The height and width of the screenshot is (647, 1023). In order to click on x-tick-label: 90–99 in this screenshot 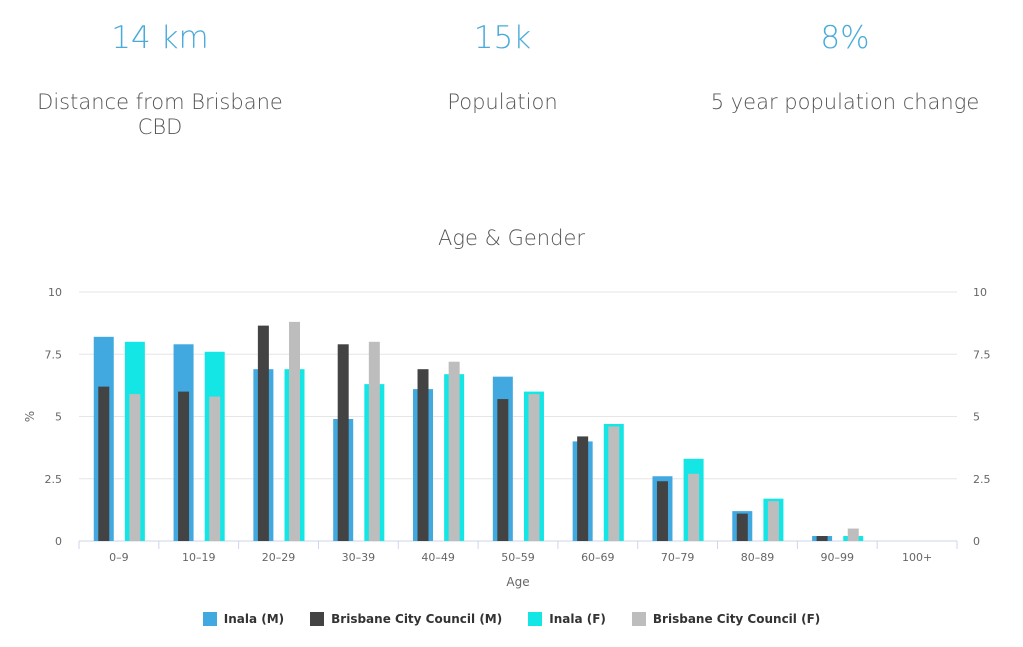, I will do `click(838, 557)`.